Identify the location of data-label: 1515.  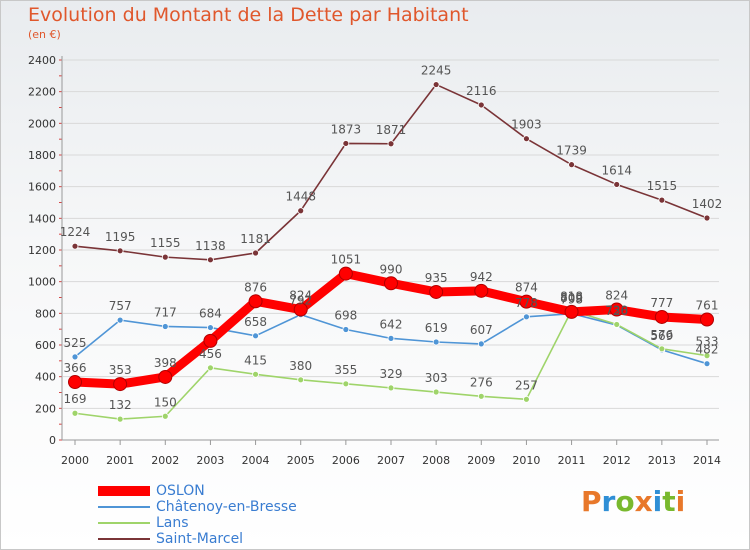
(662, 186).